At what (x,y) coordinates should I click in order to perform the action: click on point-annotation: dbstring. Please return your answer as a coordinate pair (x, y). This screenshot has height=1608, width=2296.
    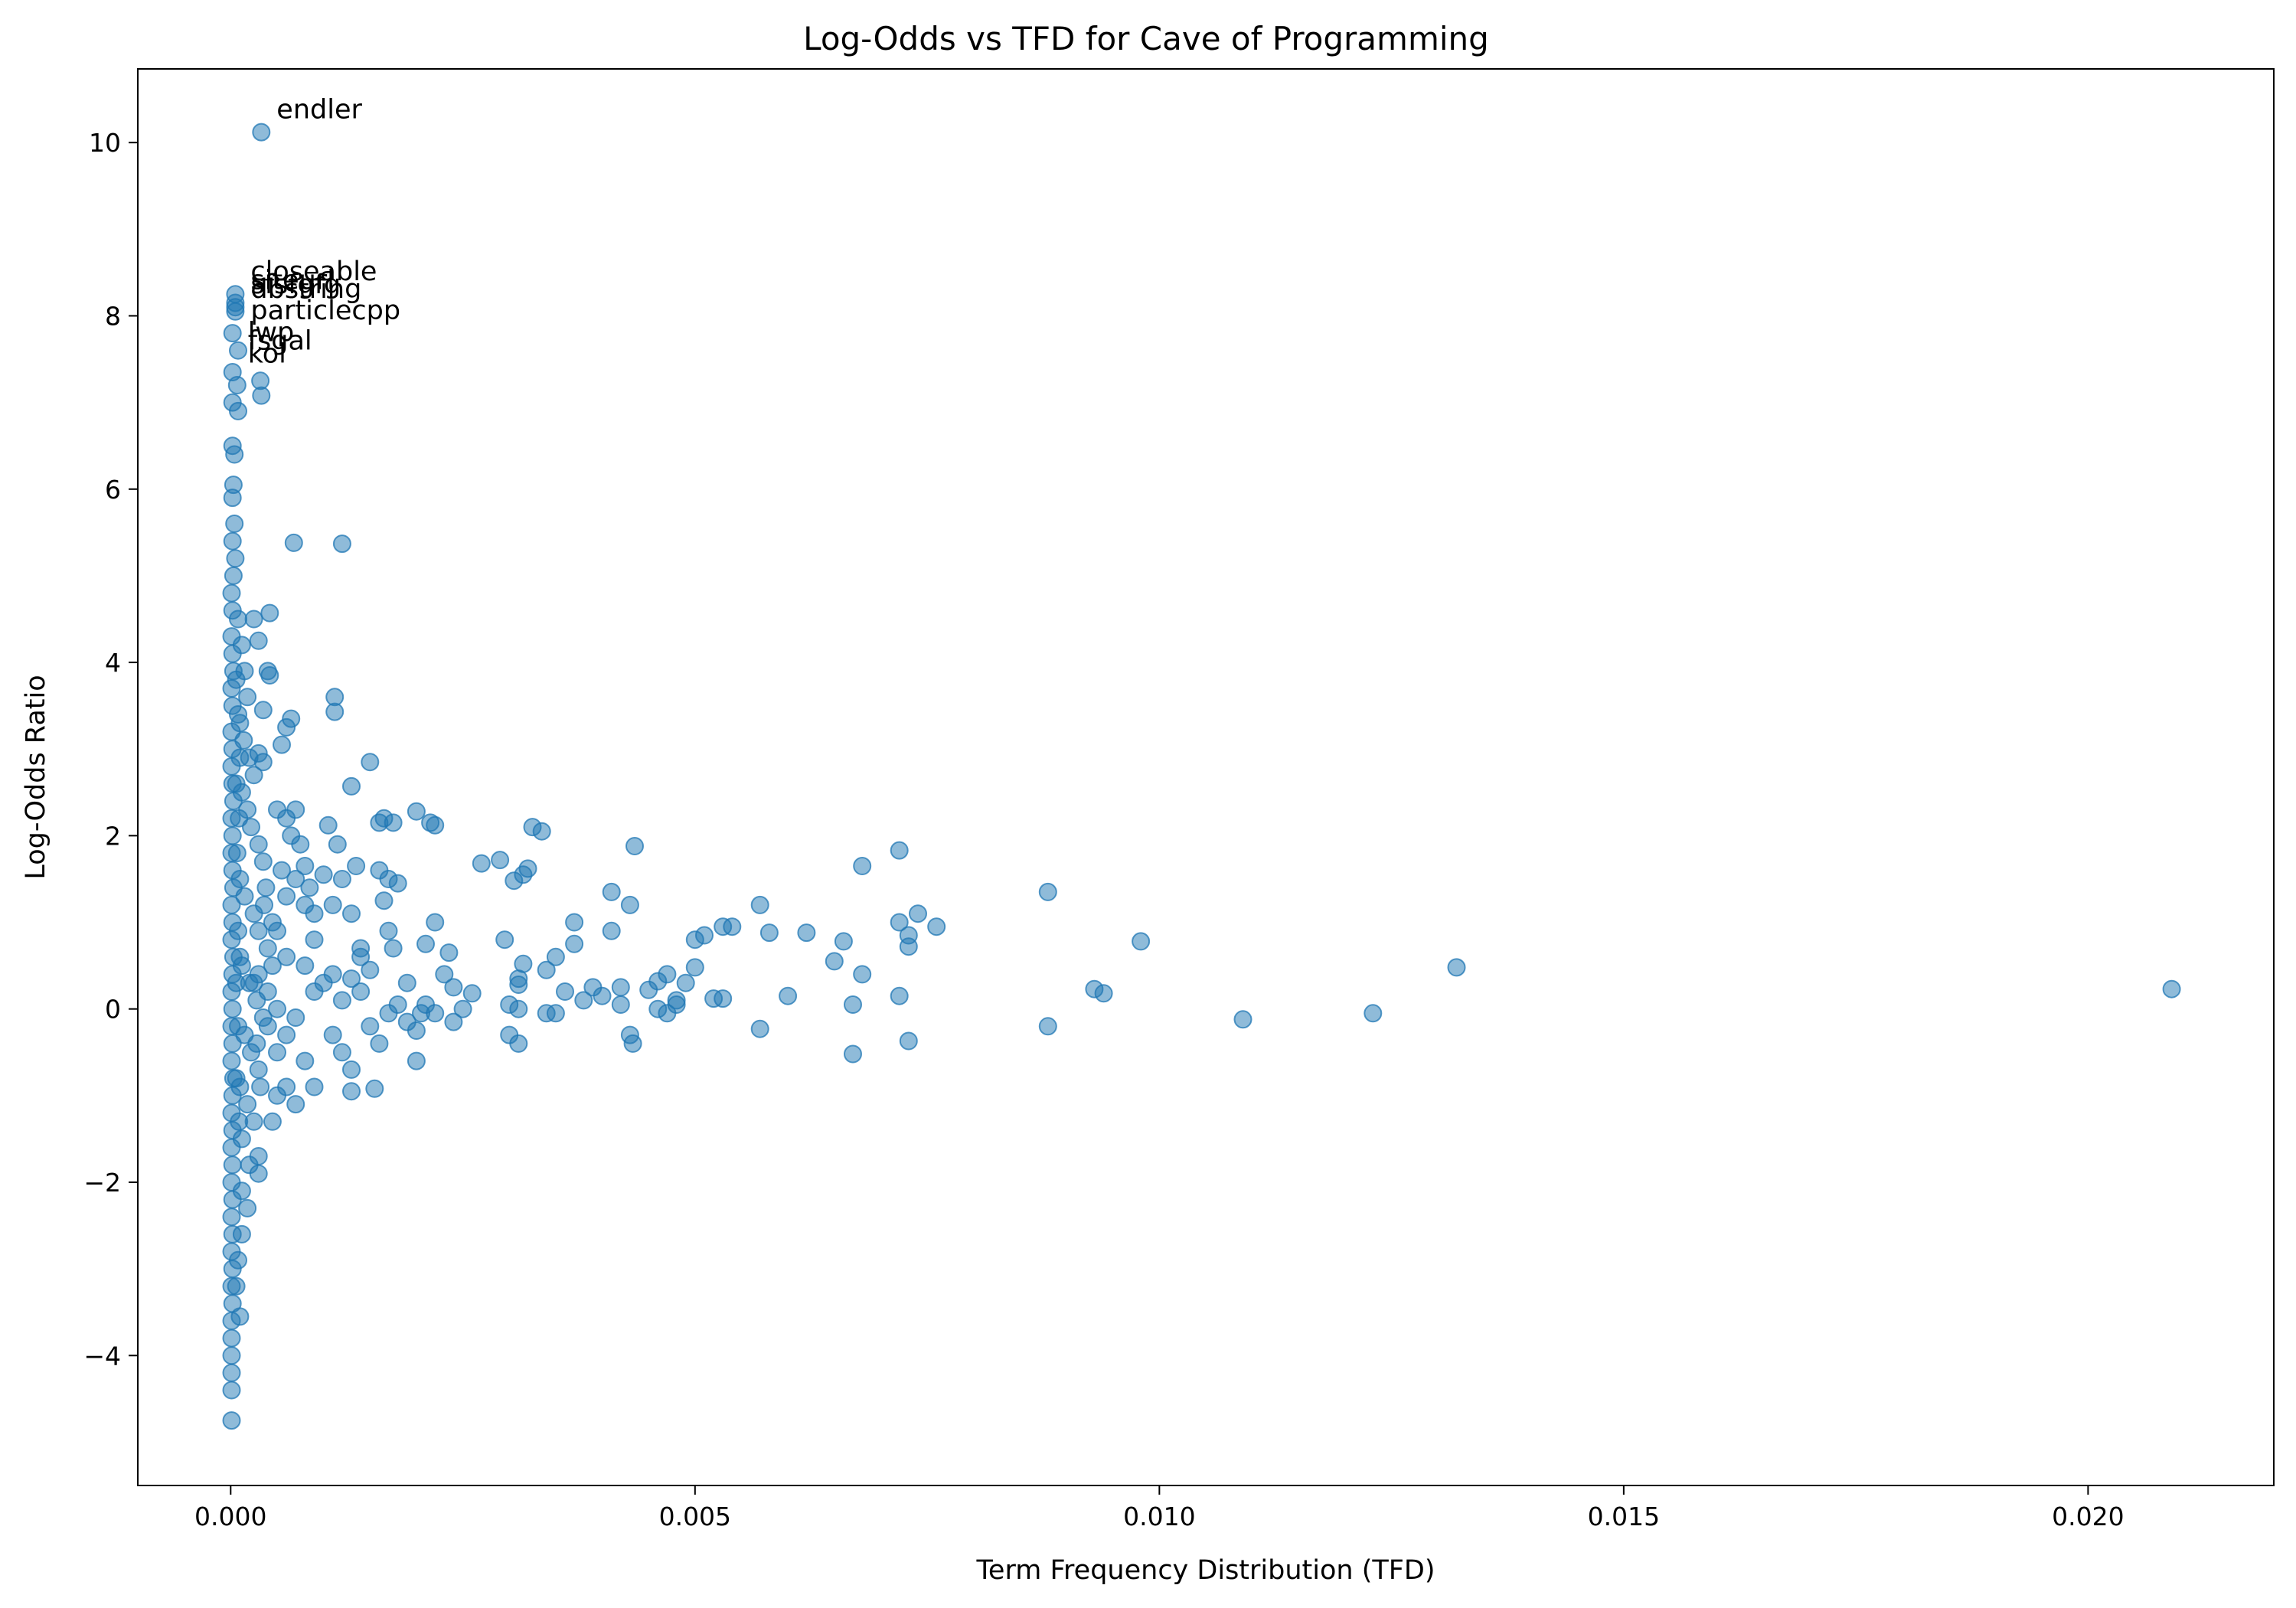
    Looking at the image, I should click on (305, 289).